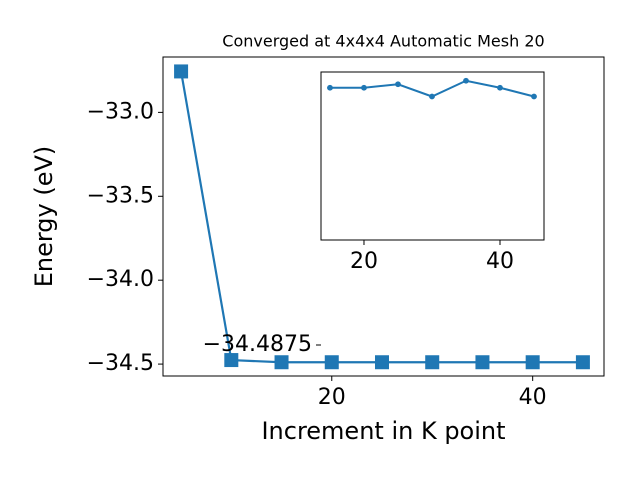 Image resolution: width=640 pixels, height=480 pixels. I want to click on y-tick-label: −34.4875, so click(257, 344).